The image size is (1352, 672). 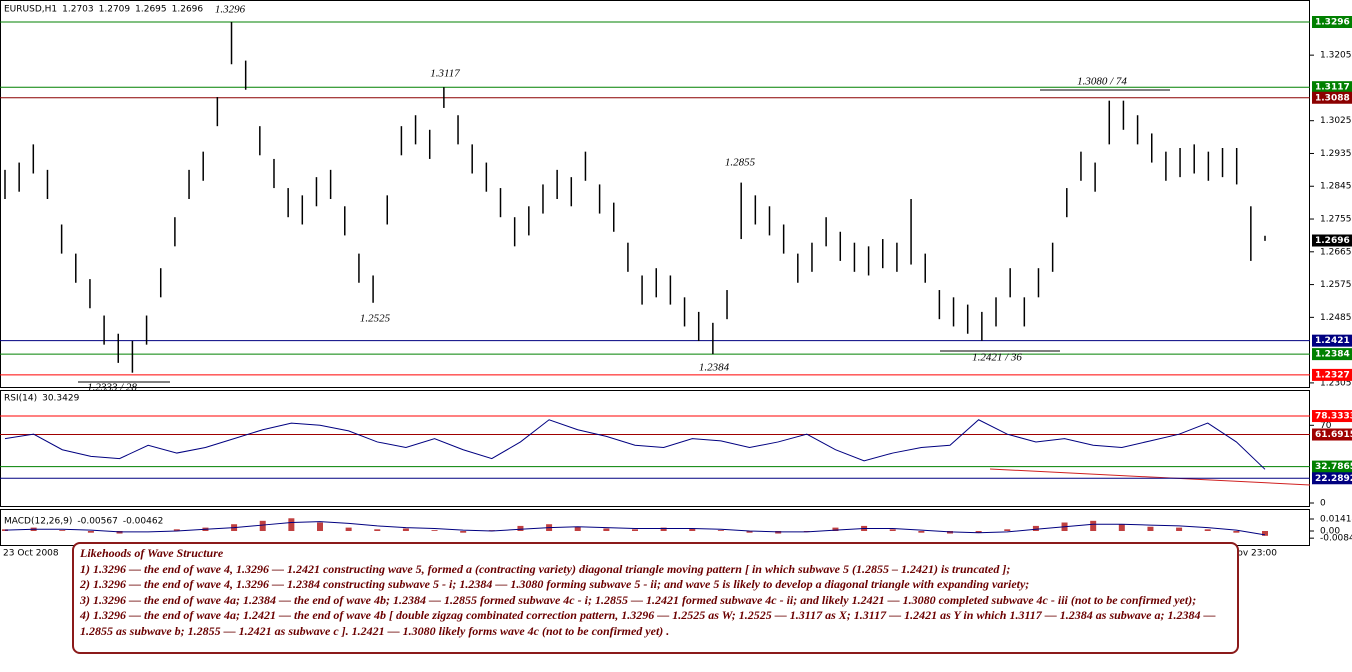 I want to click on signal-line, so click(x=635, y=528).